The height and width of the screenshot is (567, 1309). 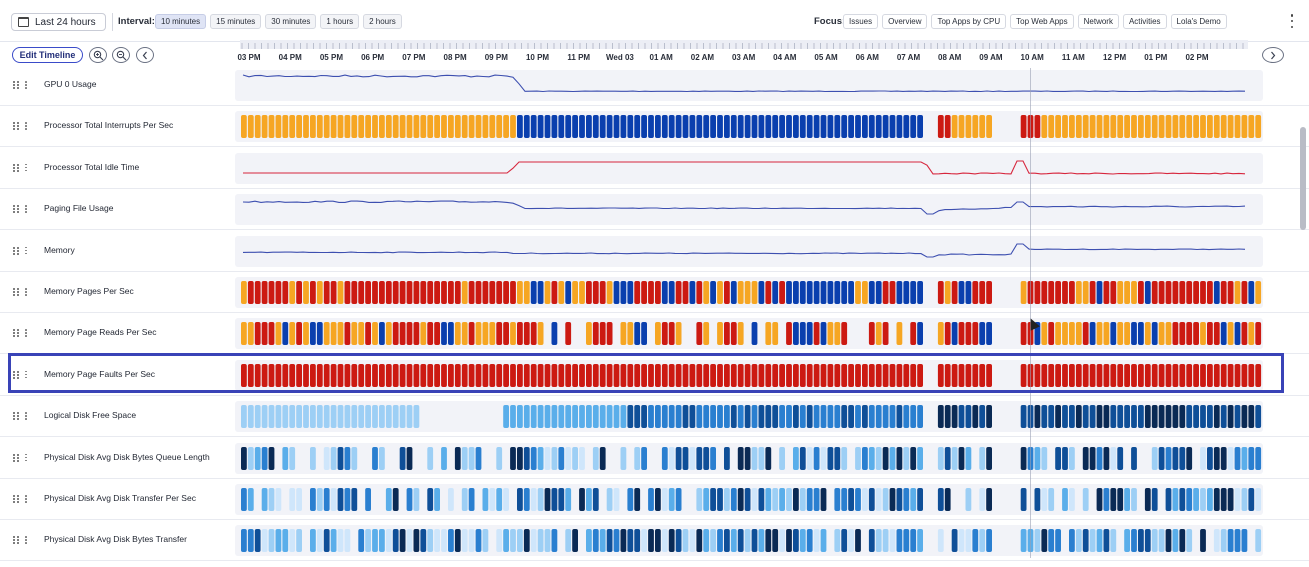 I want to click on metric-row: Physical Disk Avg Disk Transfer Per Sec, so click(x=654, y=499).